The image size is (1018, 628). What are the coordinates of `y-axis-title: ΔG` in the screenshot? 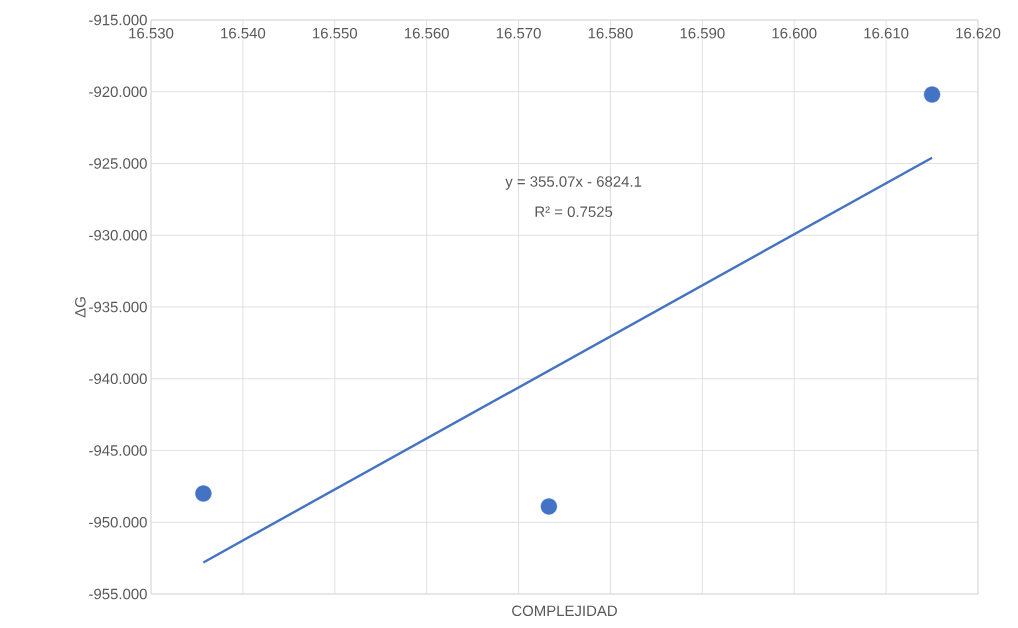 It's located at (80, 307).